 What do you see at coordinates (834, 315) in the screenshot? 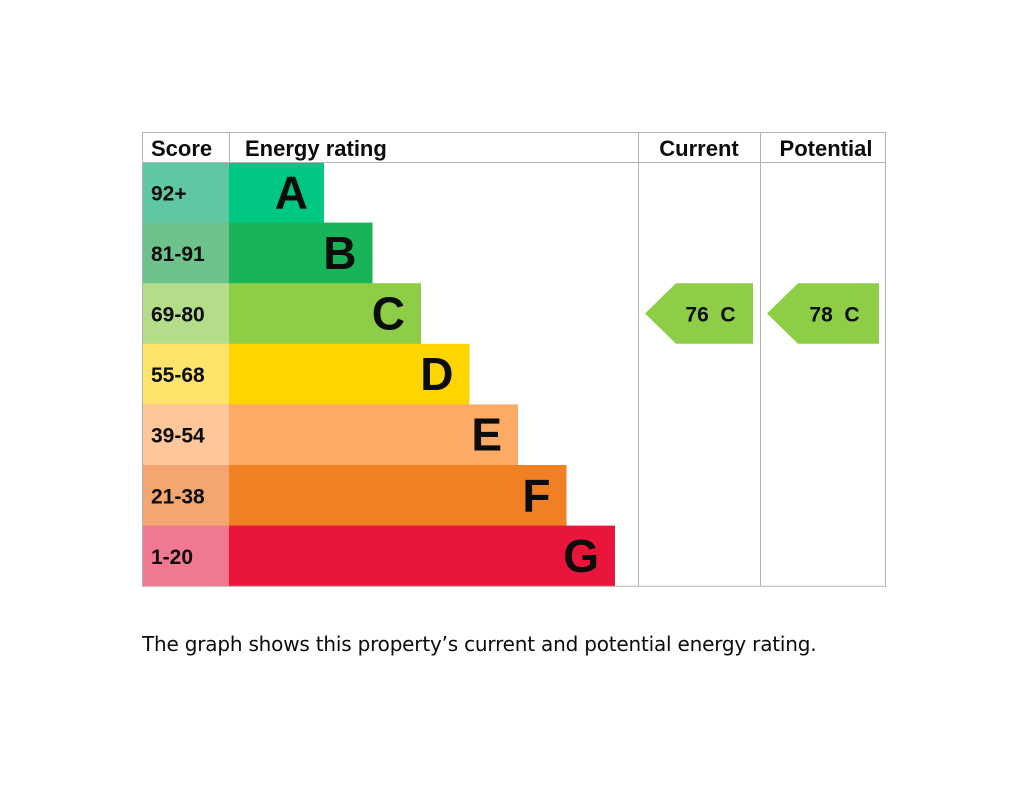
I see `potential-rating-label: 78 C` at bounding box center [834, 315].